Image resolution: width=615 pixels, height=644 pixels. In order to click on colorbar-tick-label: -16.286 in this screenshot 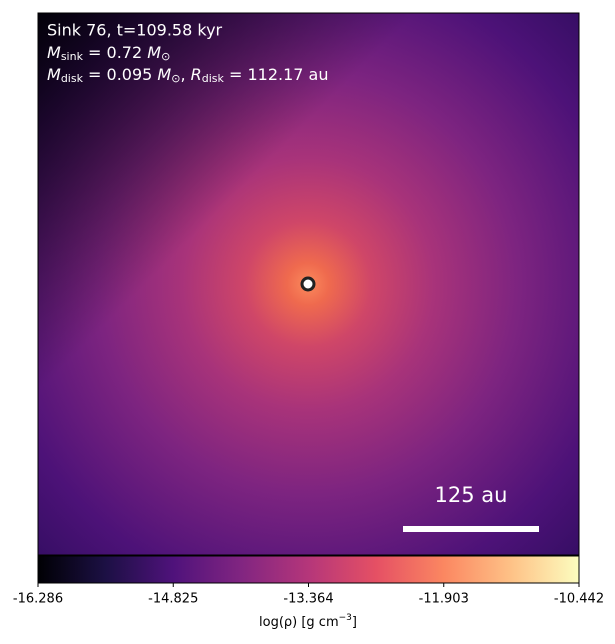, I will do `click(38, 599)`.